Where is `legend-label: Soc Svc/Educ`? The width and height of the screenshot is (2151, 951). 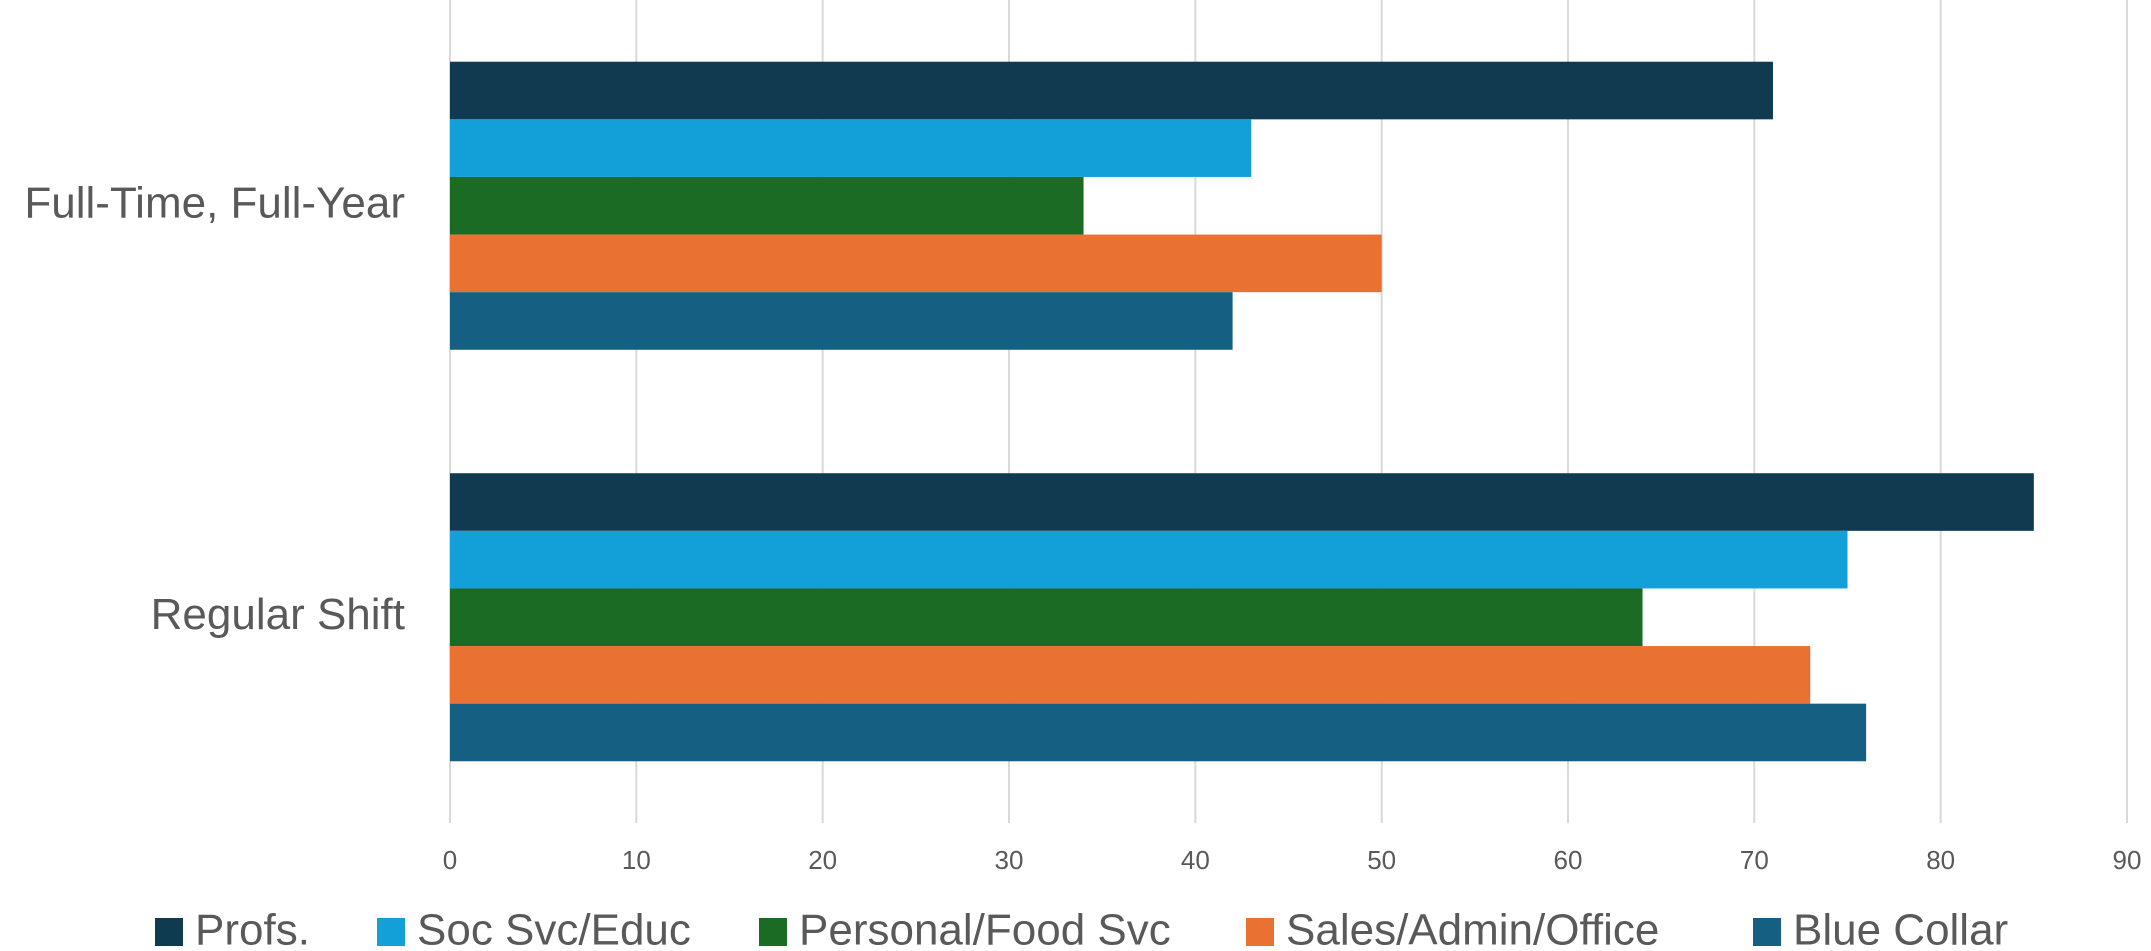
legend-label: Soc Svc/Educ is located at coordinates (554, 928).